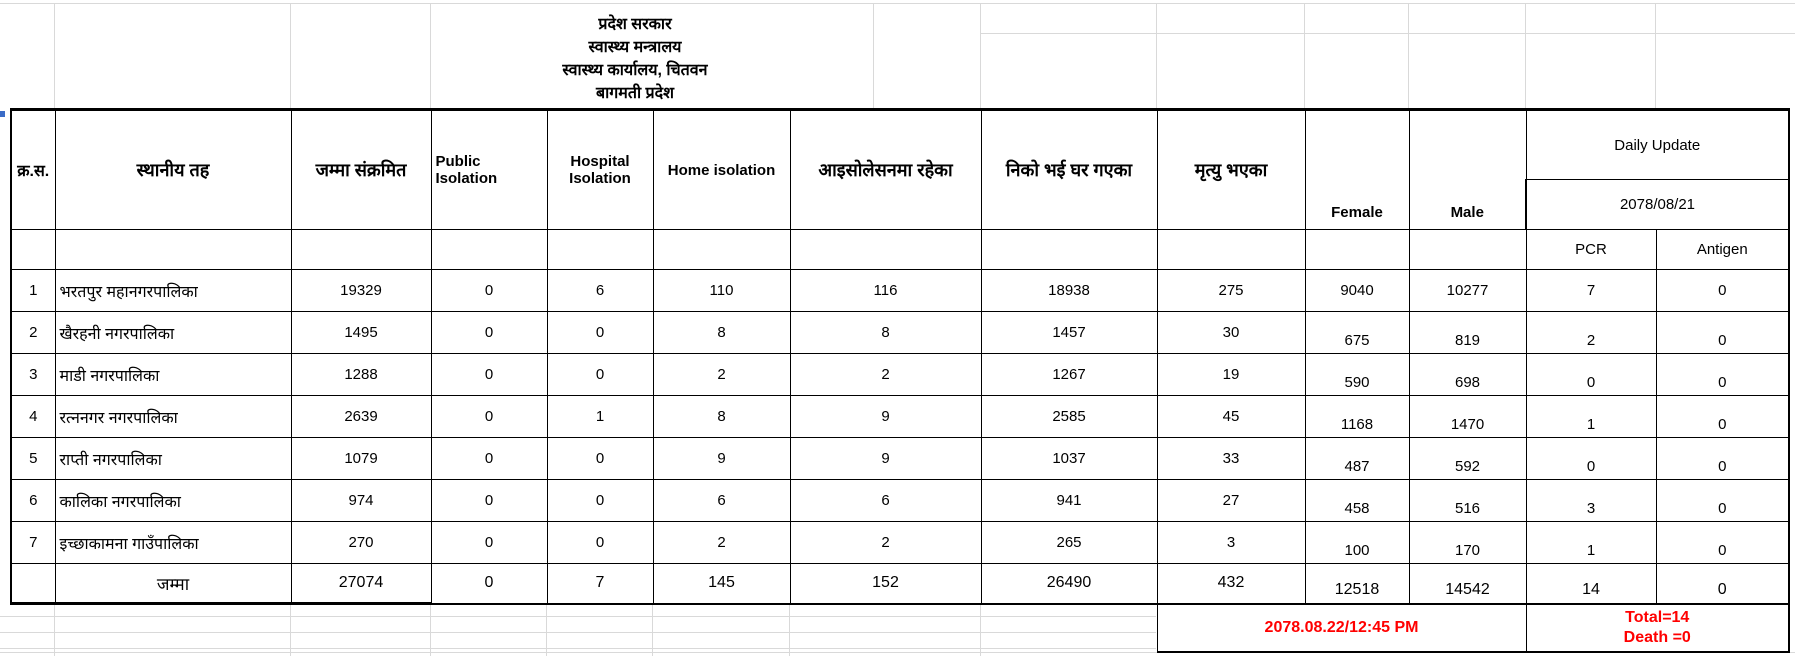  Describe the element at coordinates (1069, 332) in the screenshot. I see `recovered-cell: 1457` at that location.